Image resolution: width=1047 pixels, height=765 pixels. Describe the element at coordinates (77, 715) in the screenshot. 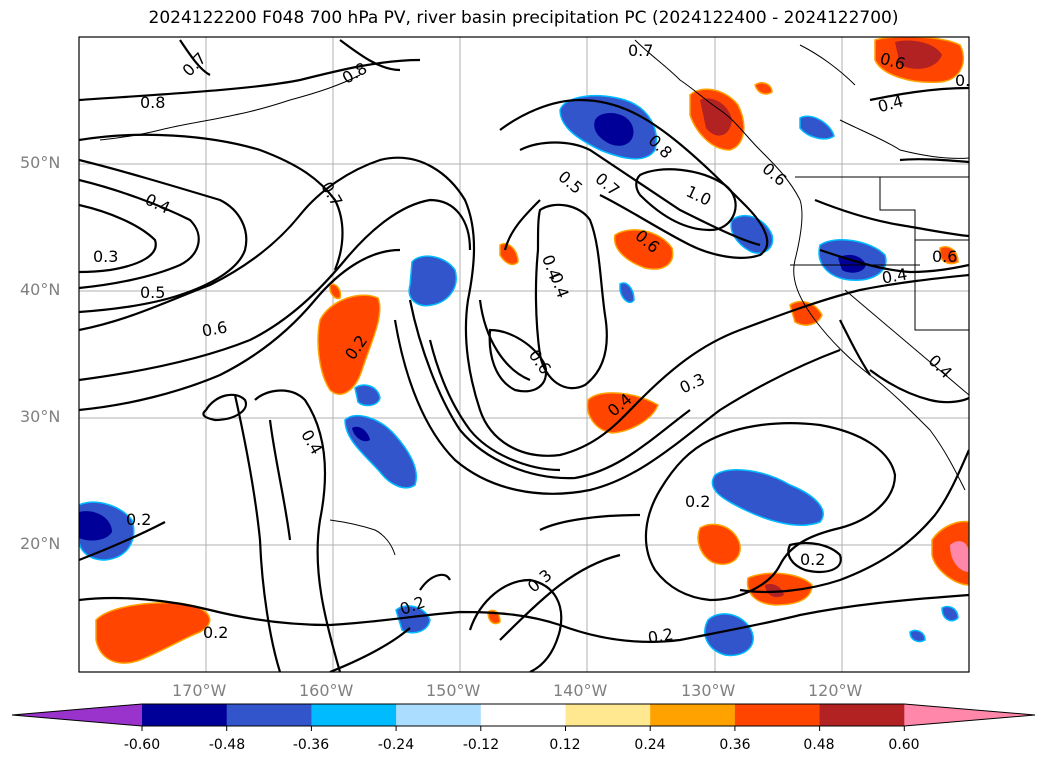

I see `colorbar-extend-min` at that location.